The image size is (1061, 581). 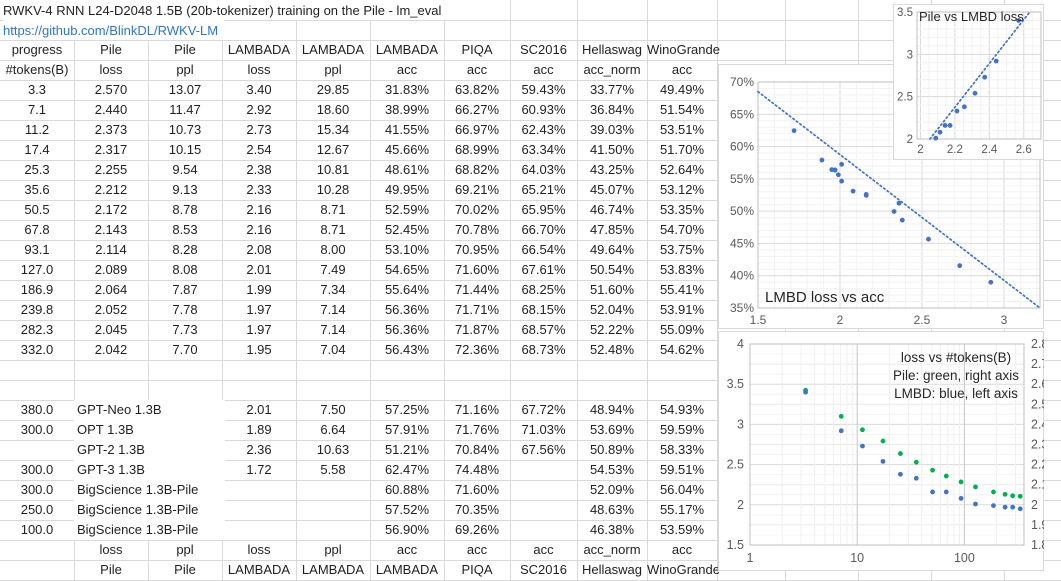 I want to click on table-cell: 52.22%, so click(x=612, y=329).